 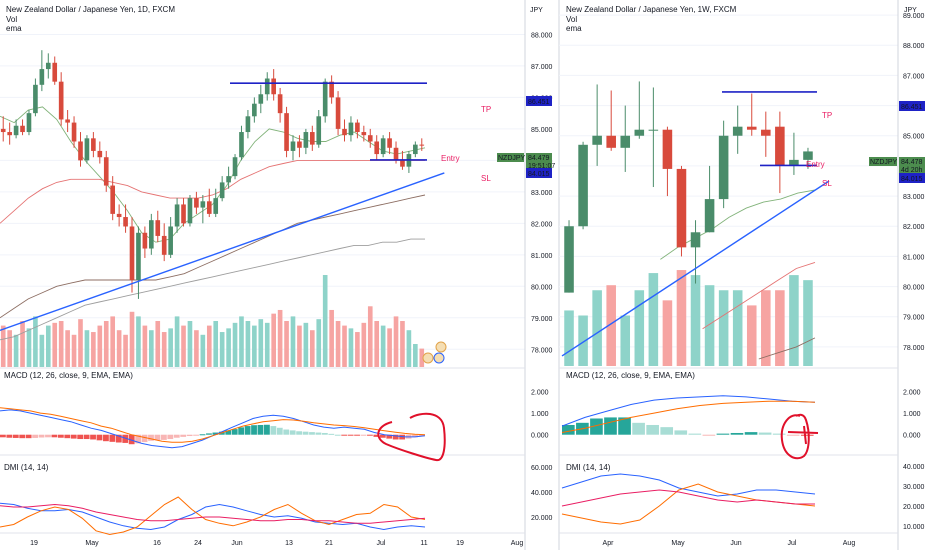 I want to click on right-highlight-circle, so click(x=799, y=436).